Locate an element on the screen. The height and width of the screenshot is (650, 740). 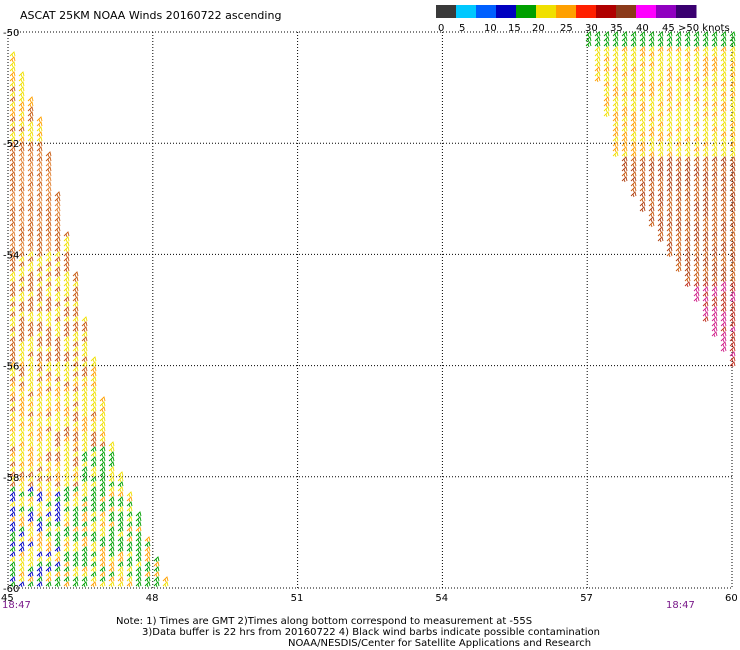
legend-swatch is located at coordinates (466, 11).